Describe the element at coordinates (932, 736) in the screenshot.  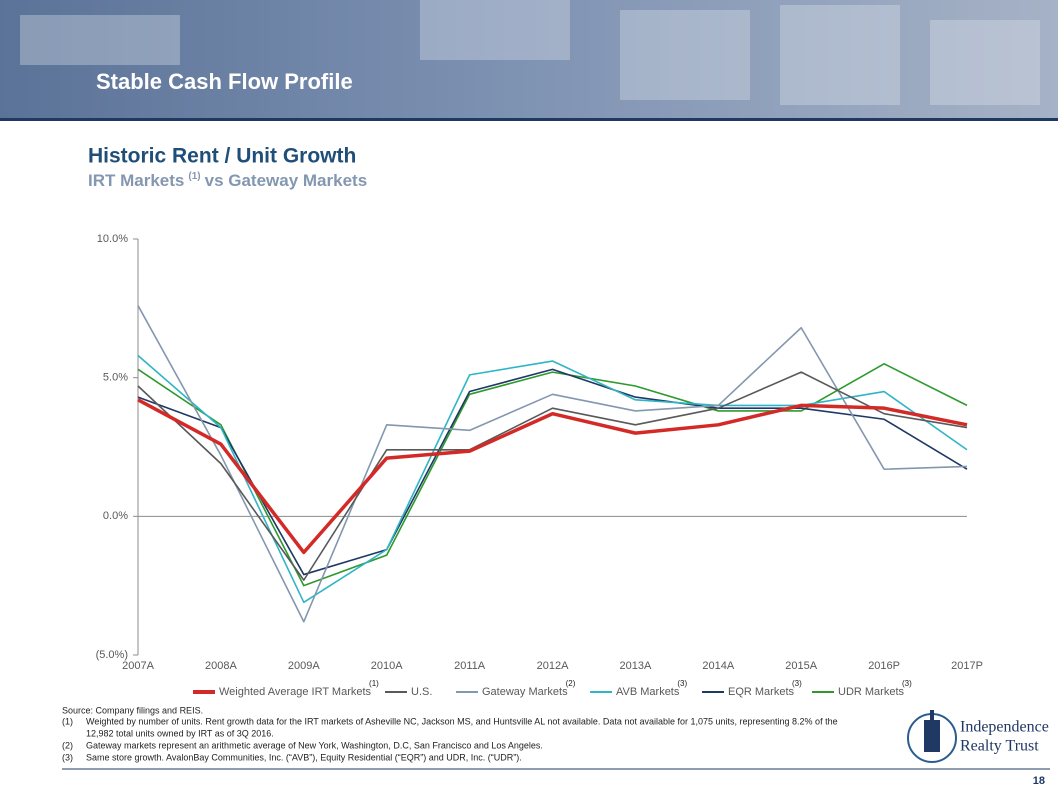
I see `logo-building` at that location.